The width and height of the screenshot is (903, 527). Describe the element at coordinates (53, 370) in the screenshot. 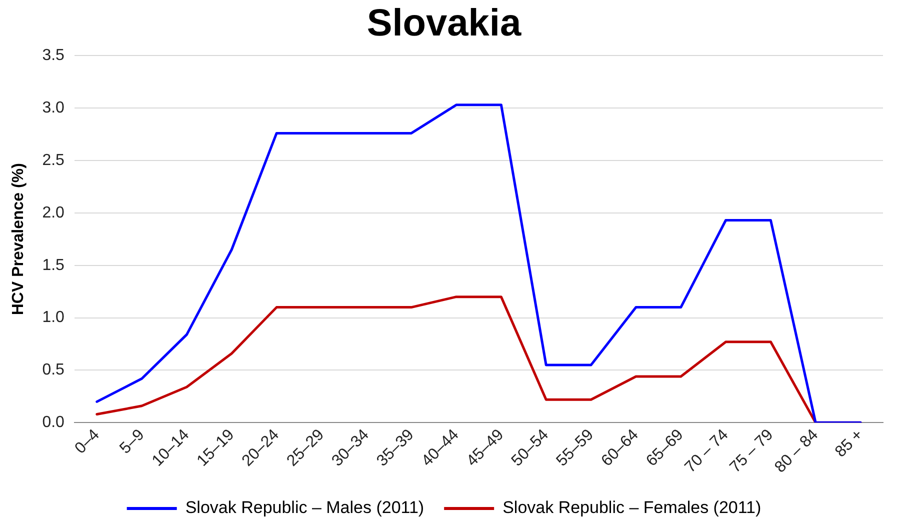

I see `y-tick-label: 0.5` at that location.